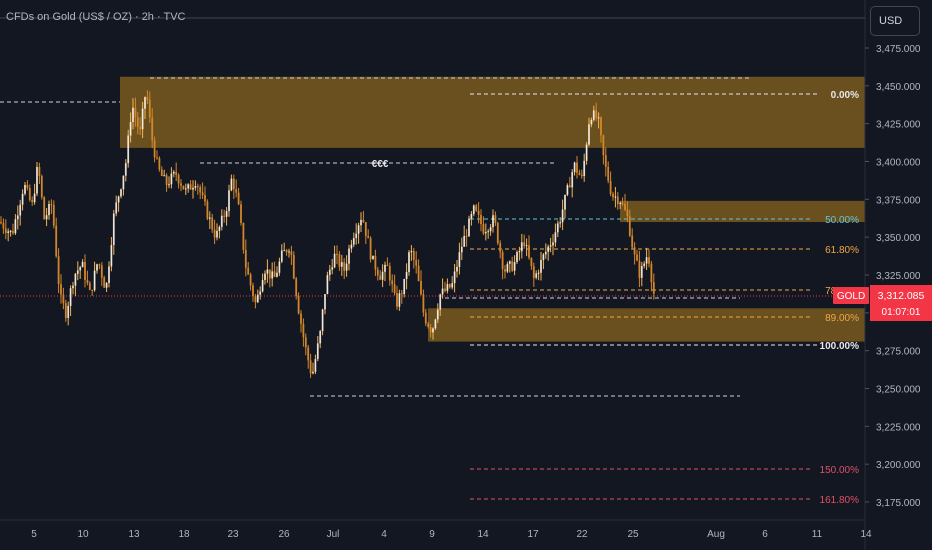 This screenshot has height=550, width=932. What do you see at coordinates (898, 238) in the screenshot?
I see `y-tick-label: 3,350.000` at bounding box center [898, 238].